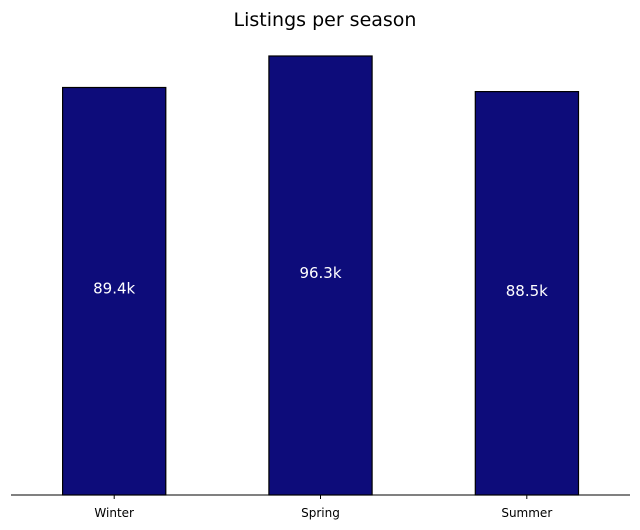  I want to click on bar-value-label-winter: 89.4k, so click(114, 289).